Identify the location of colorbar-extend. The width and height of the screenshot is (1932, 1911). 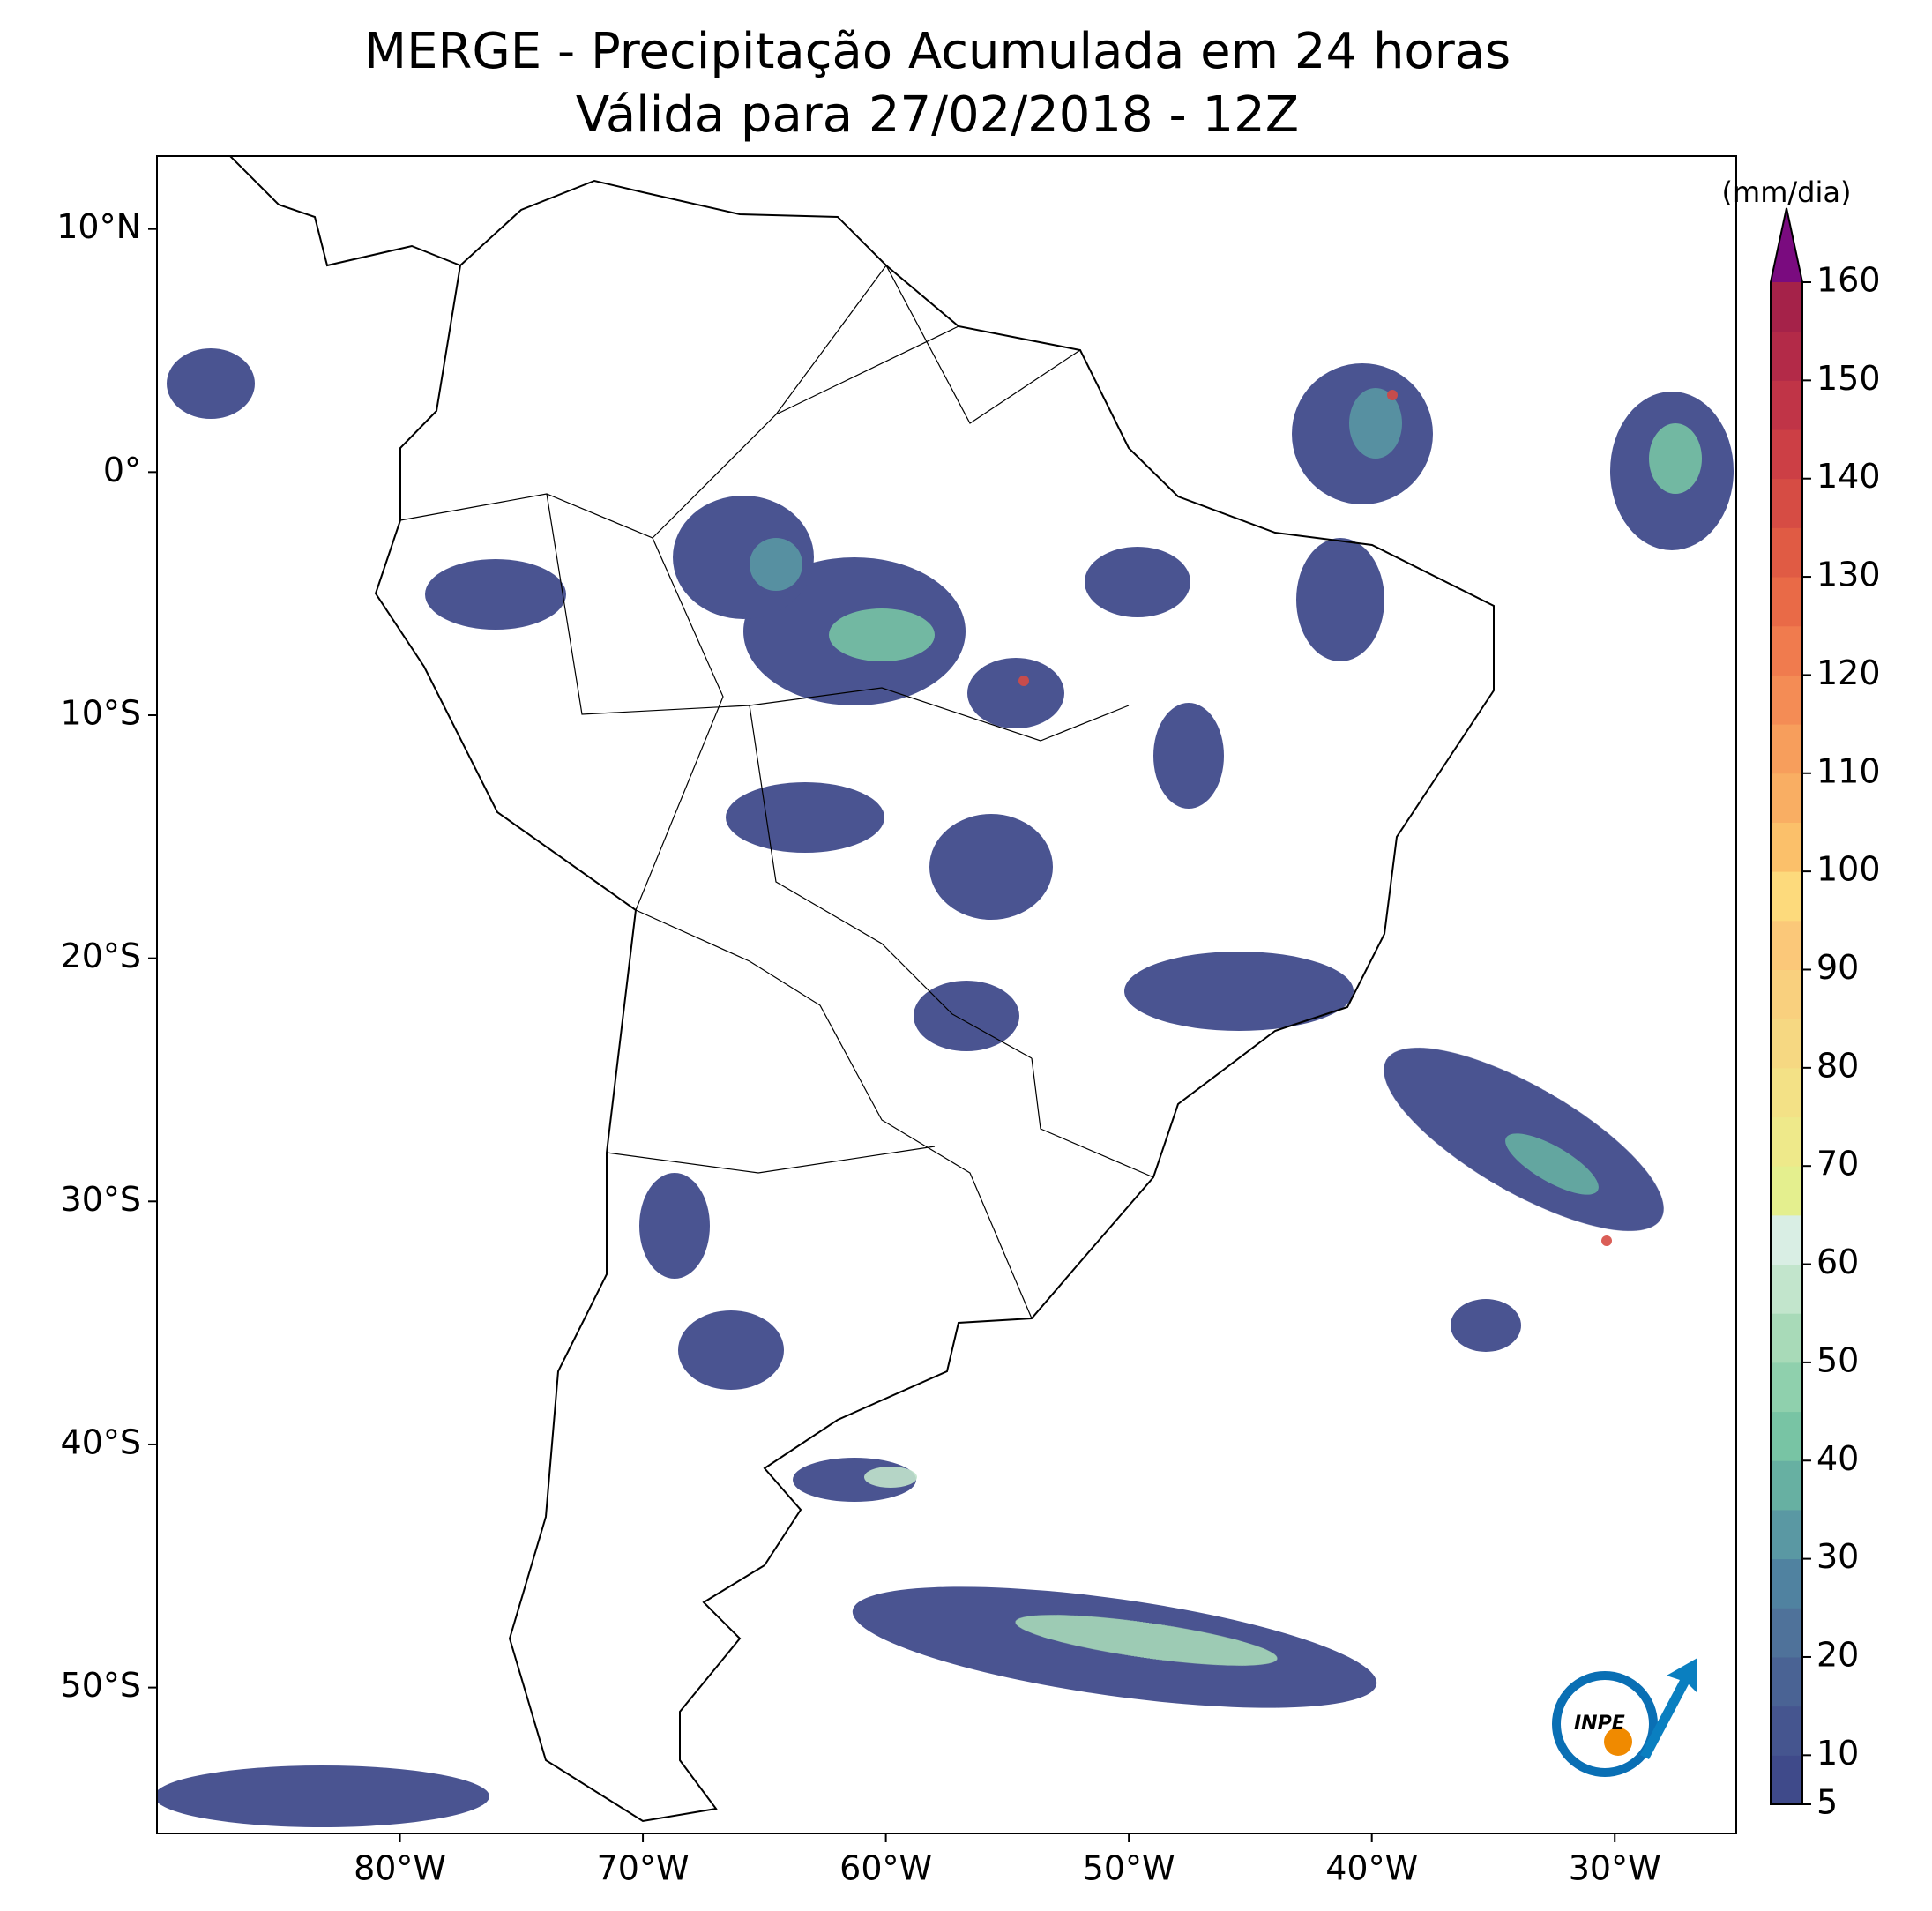
(1786, 245).